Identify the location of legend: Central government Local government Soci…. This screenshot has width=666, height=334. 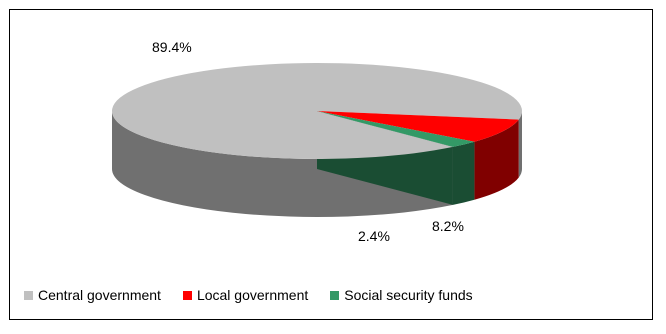
(259, 295).